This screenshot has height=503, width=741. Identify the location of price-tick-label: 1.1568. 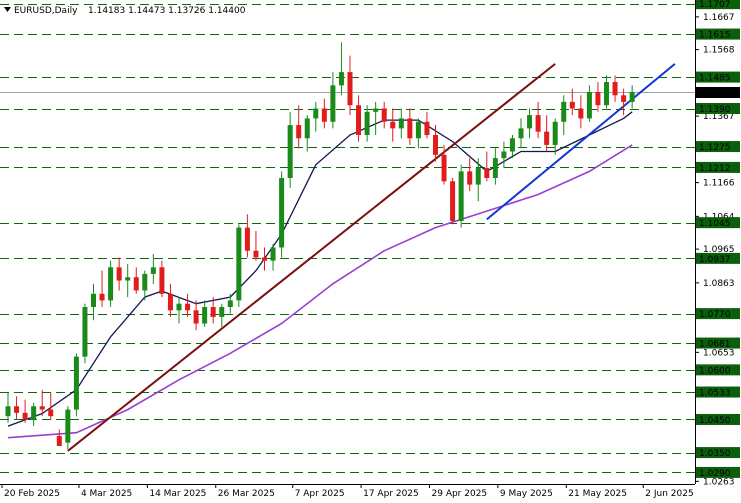
(719, 51).